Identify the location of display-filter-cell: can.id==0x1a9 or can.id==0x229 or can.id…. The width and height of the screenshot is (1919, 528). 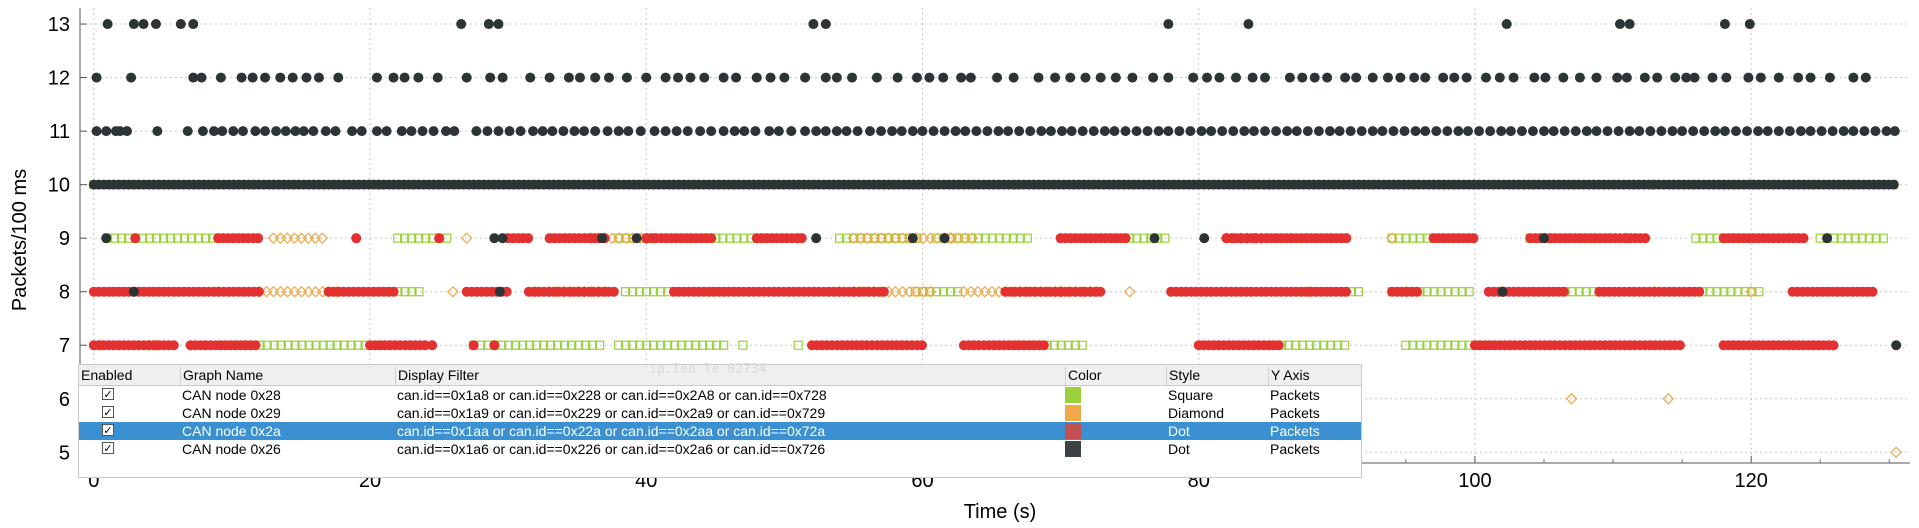
(611, 413).